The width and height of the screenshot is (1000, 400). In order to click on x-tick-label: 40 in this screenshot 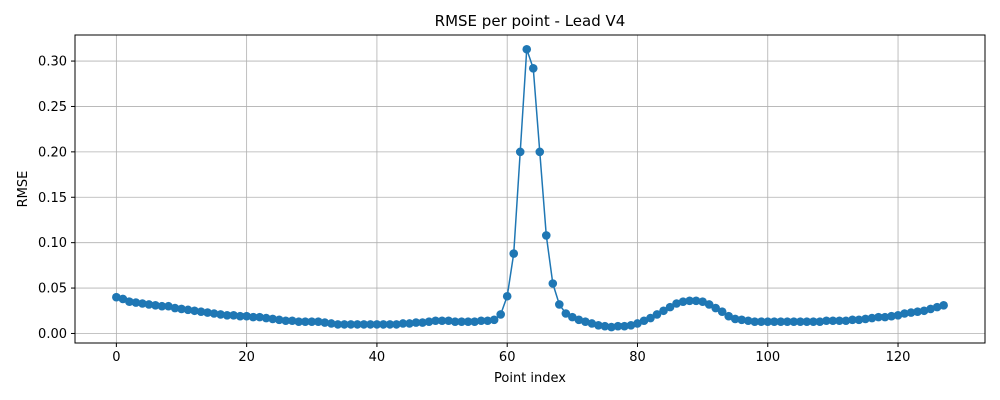, I will do `click(377, 357)`.